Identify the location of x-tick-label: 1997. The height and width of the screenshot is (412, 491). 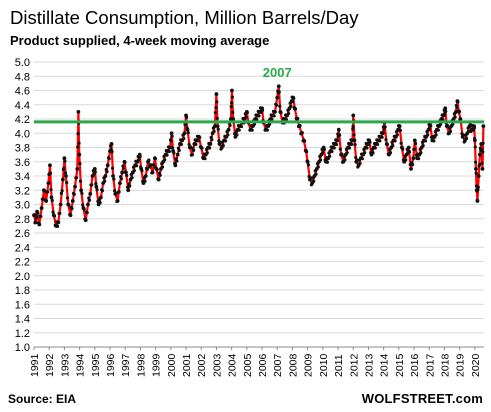
(126, 365).